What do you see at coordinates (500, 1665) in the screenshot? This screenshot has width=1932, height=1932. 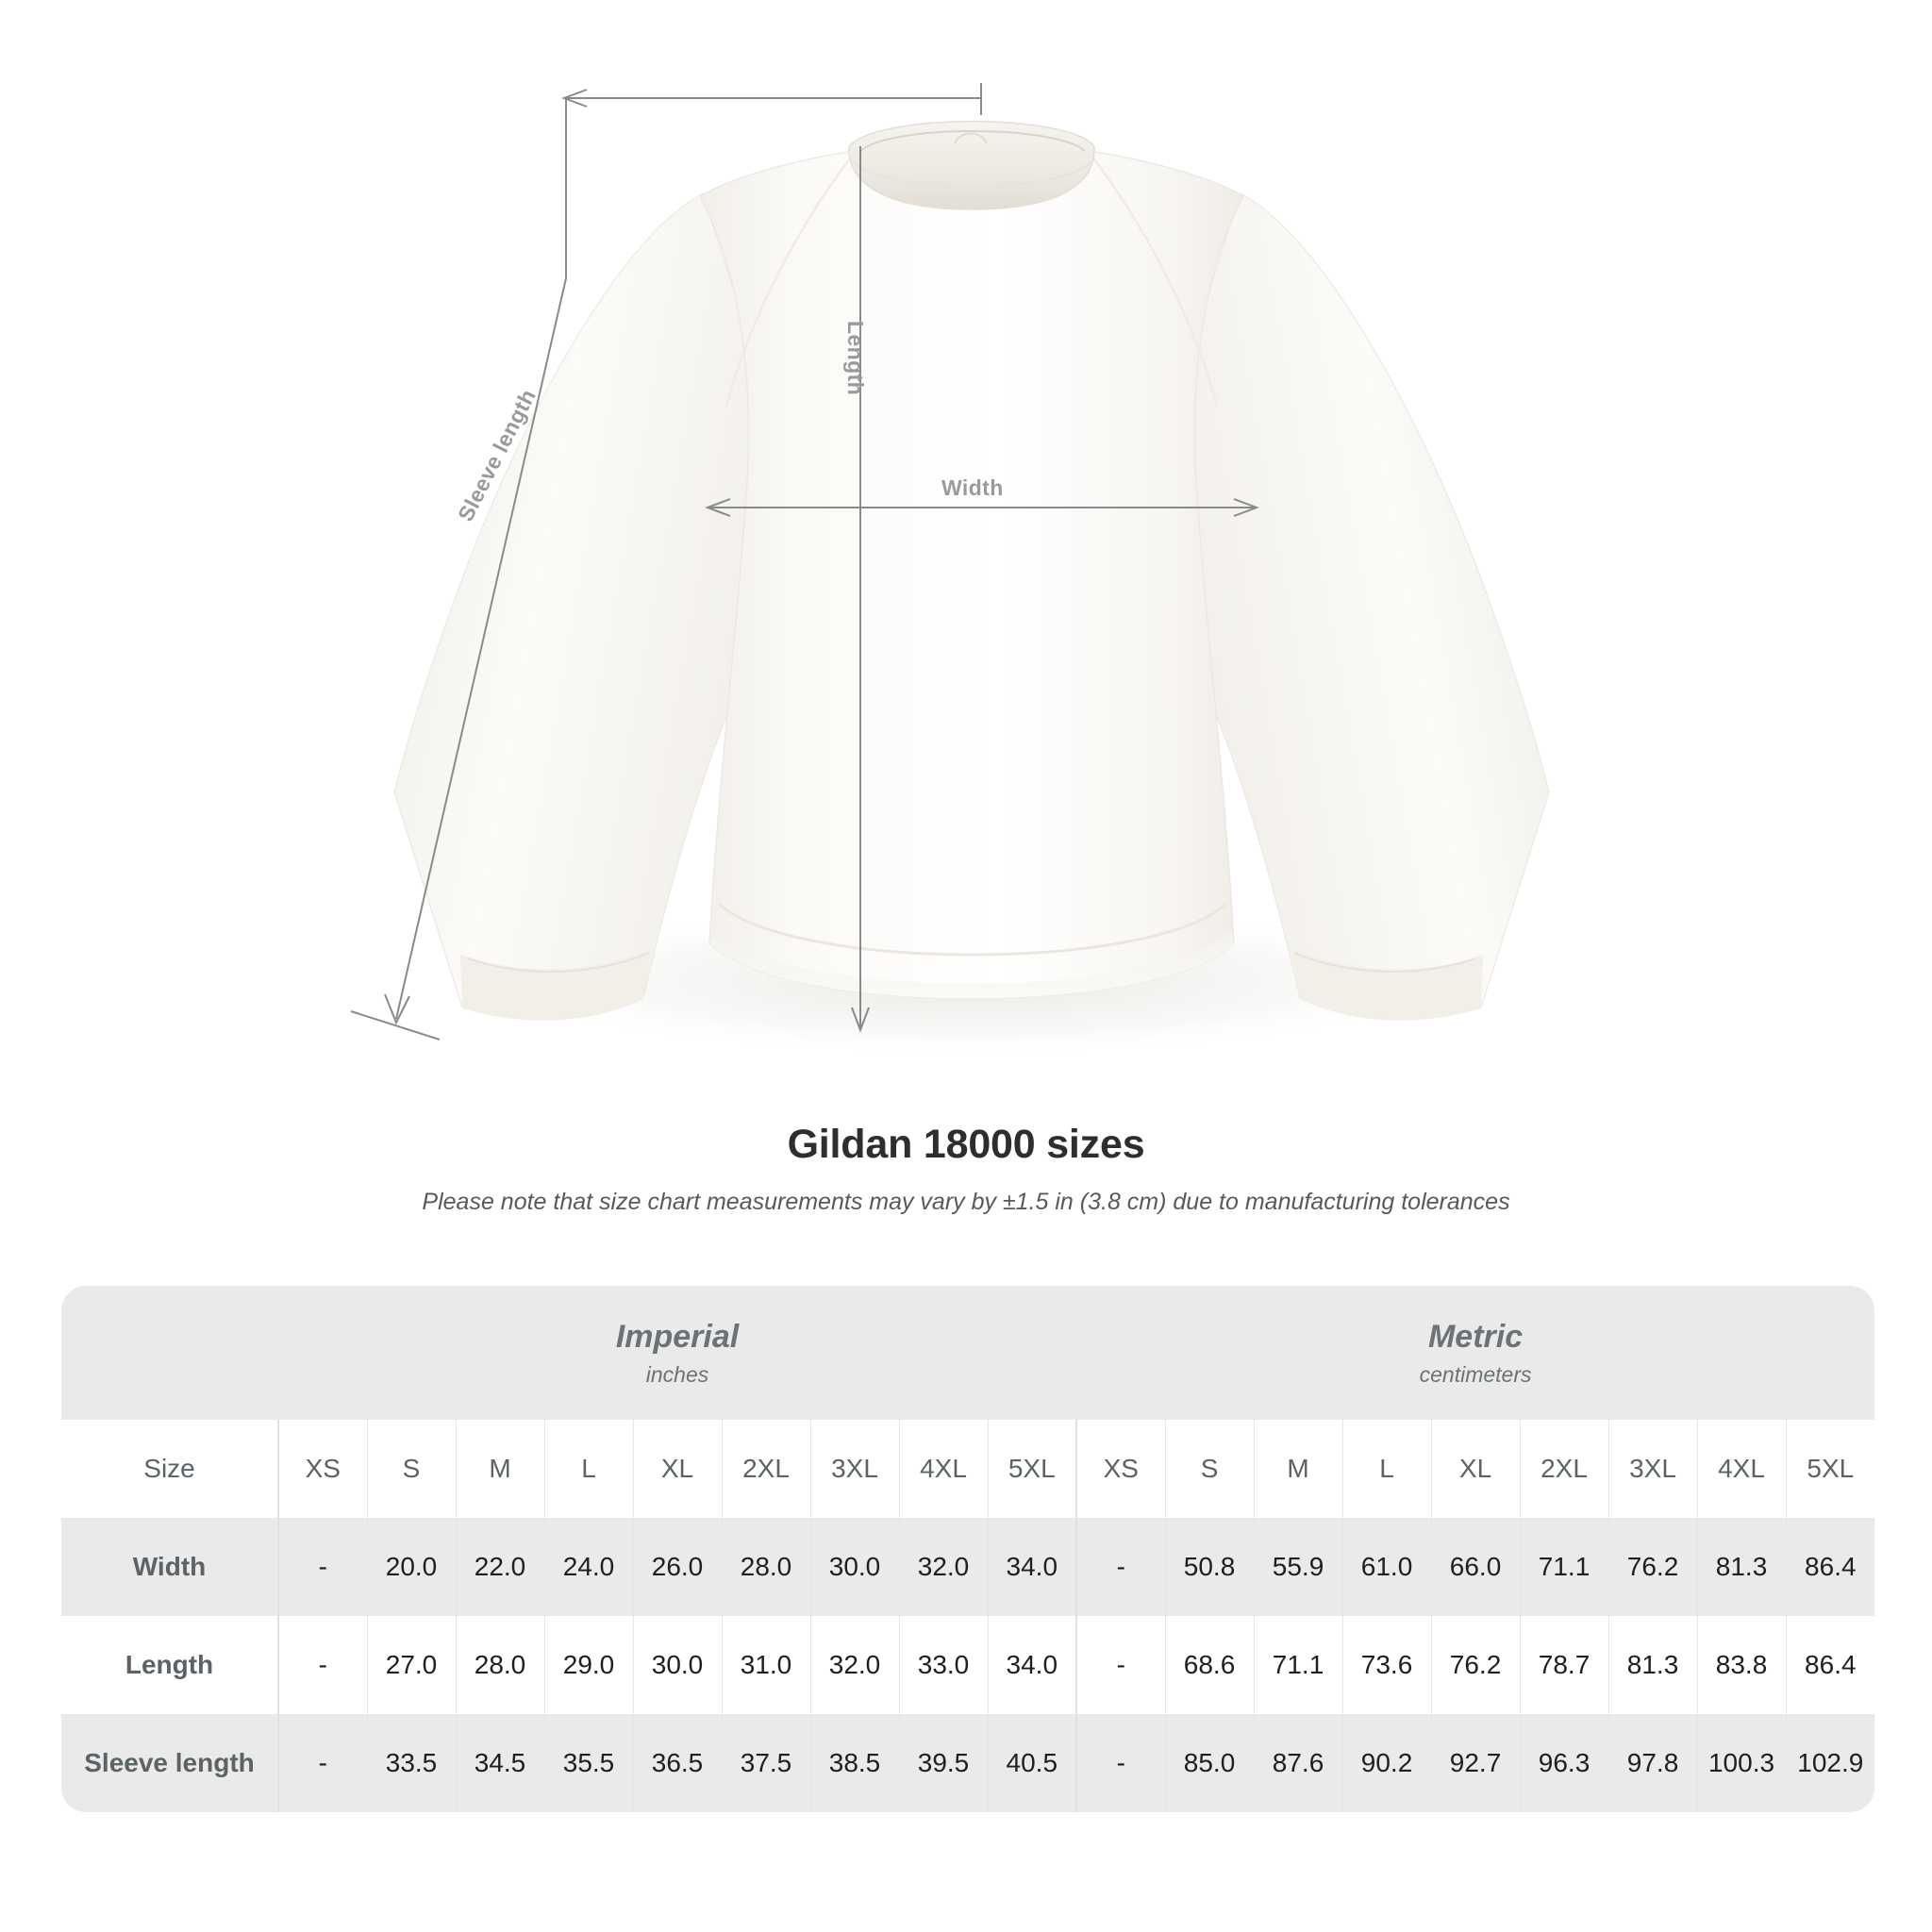 I see `cell-length-imperial-m: 28.0` at bounding box center [500, 1665].